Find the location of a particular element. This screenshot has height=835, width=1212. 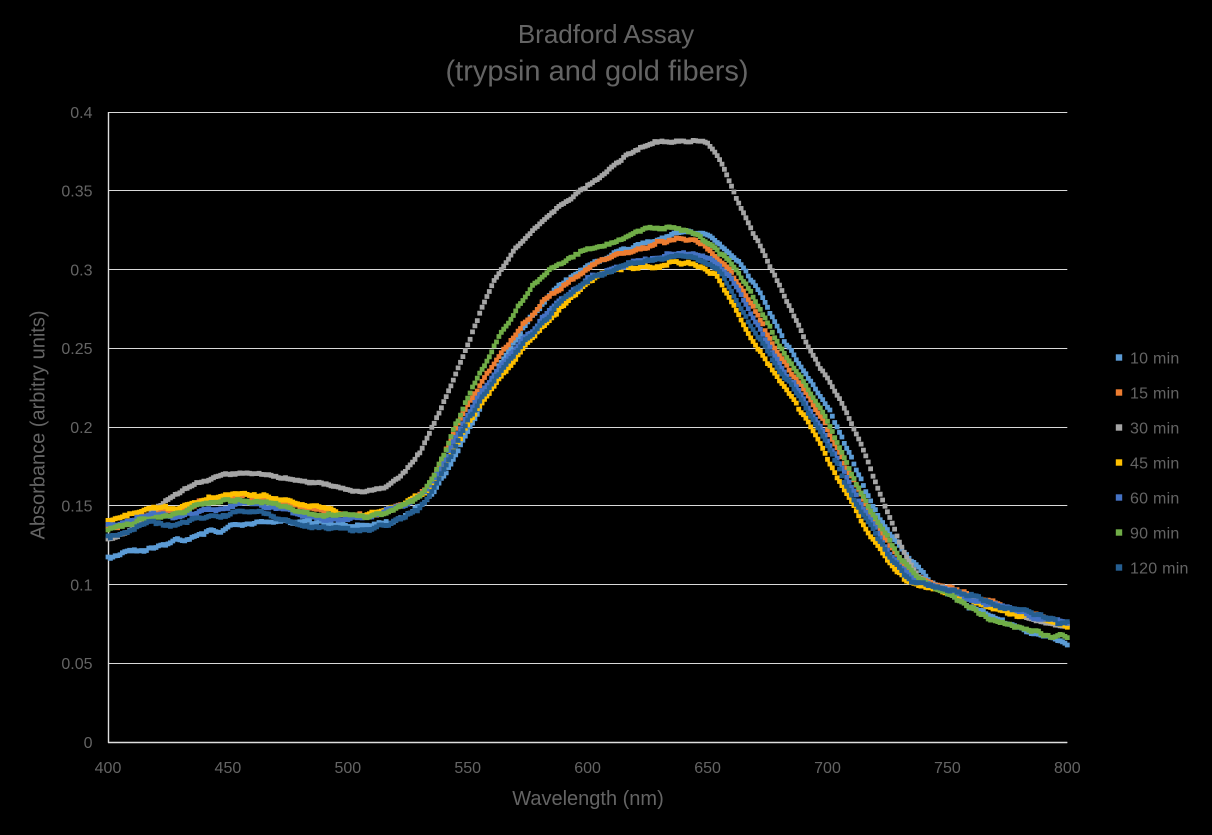

svg-text: 45 min is located at coordinates (1155, 463).